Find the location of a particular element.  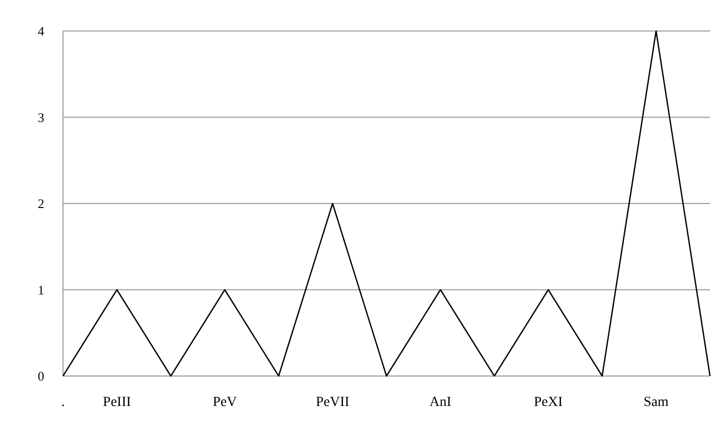

y-tick-label: 0 is located at coordinates (41, 376).